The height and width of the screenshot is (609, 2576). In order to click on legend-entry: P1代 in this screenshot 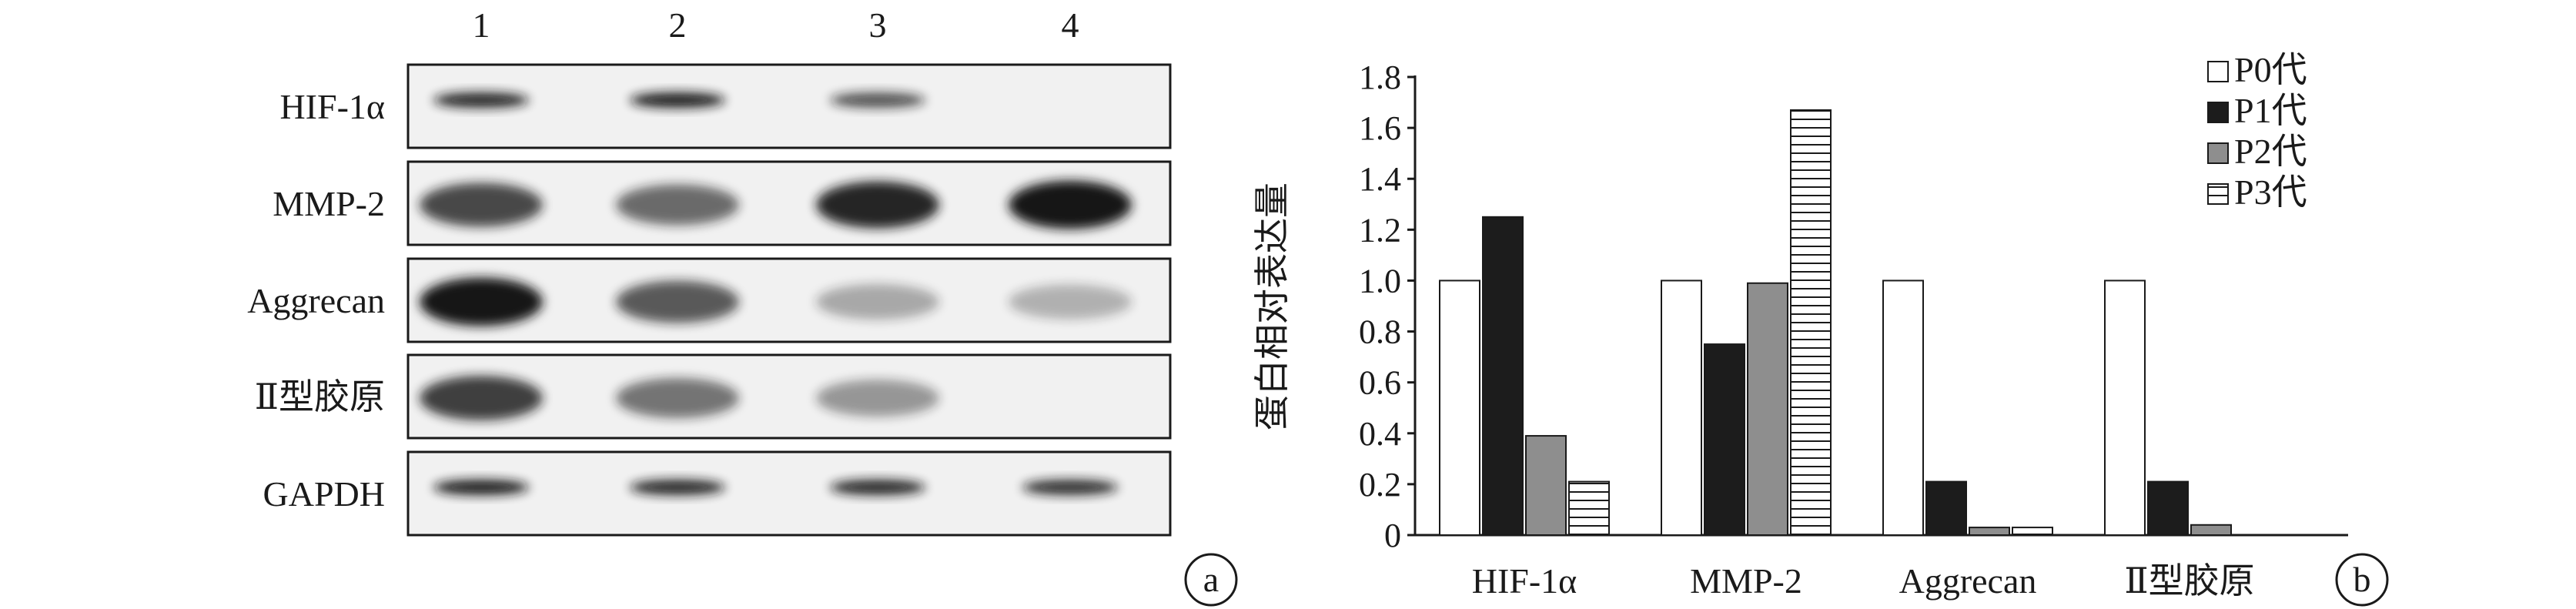, I will do `click(2270, 110)`.